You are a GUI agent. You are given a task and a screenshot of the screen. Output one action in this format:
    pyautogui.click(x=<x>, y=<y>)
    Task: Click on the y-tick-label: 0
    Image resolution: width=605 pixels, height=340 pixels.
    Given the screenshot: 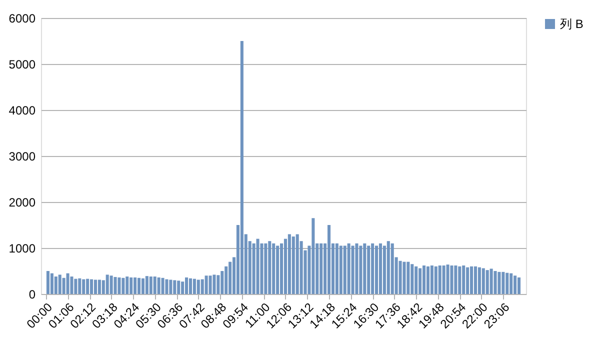 What is the action you would take?
    pyautogui.click(x=32, y=295)
    